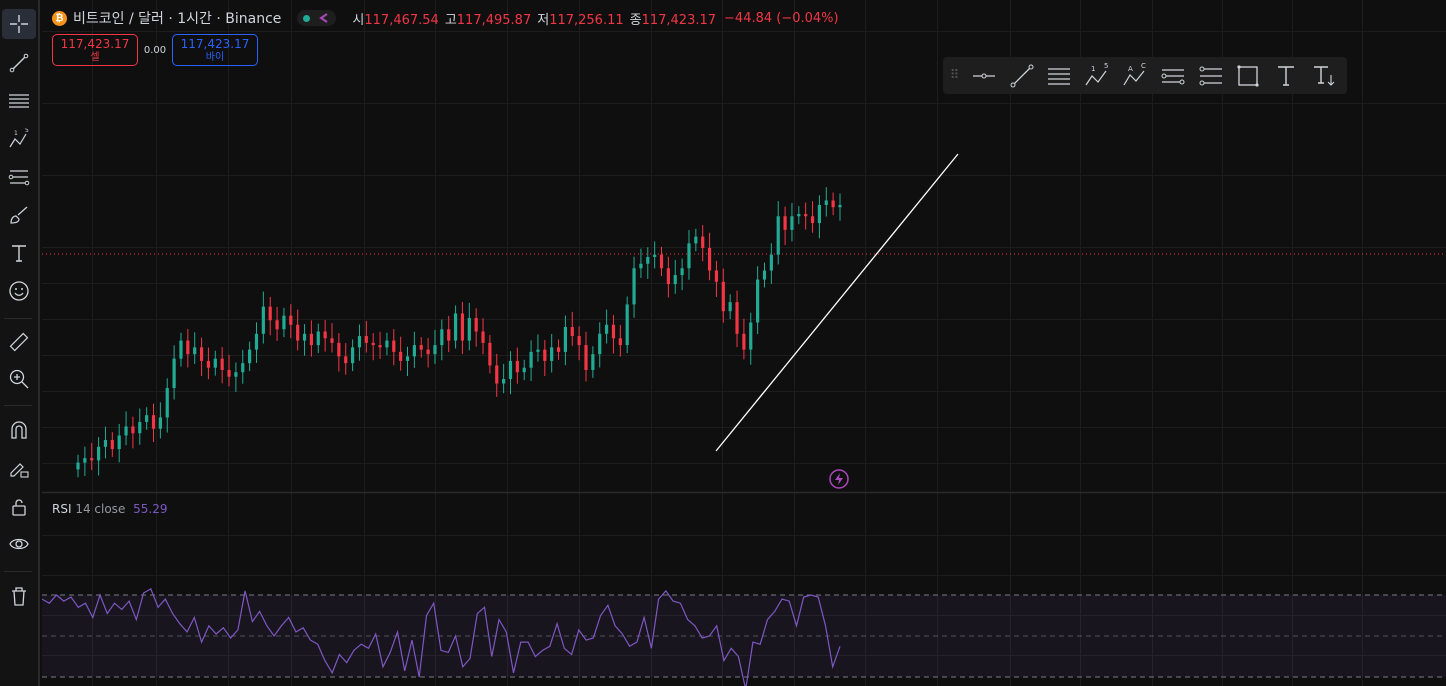 The width and height of the screenshot is (1446, 686). What do you see at coordinates (59, 18) in the screenshot?
I see `bitcoin-icon: ₿` at bounding box center [59, 18].